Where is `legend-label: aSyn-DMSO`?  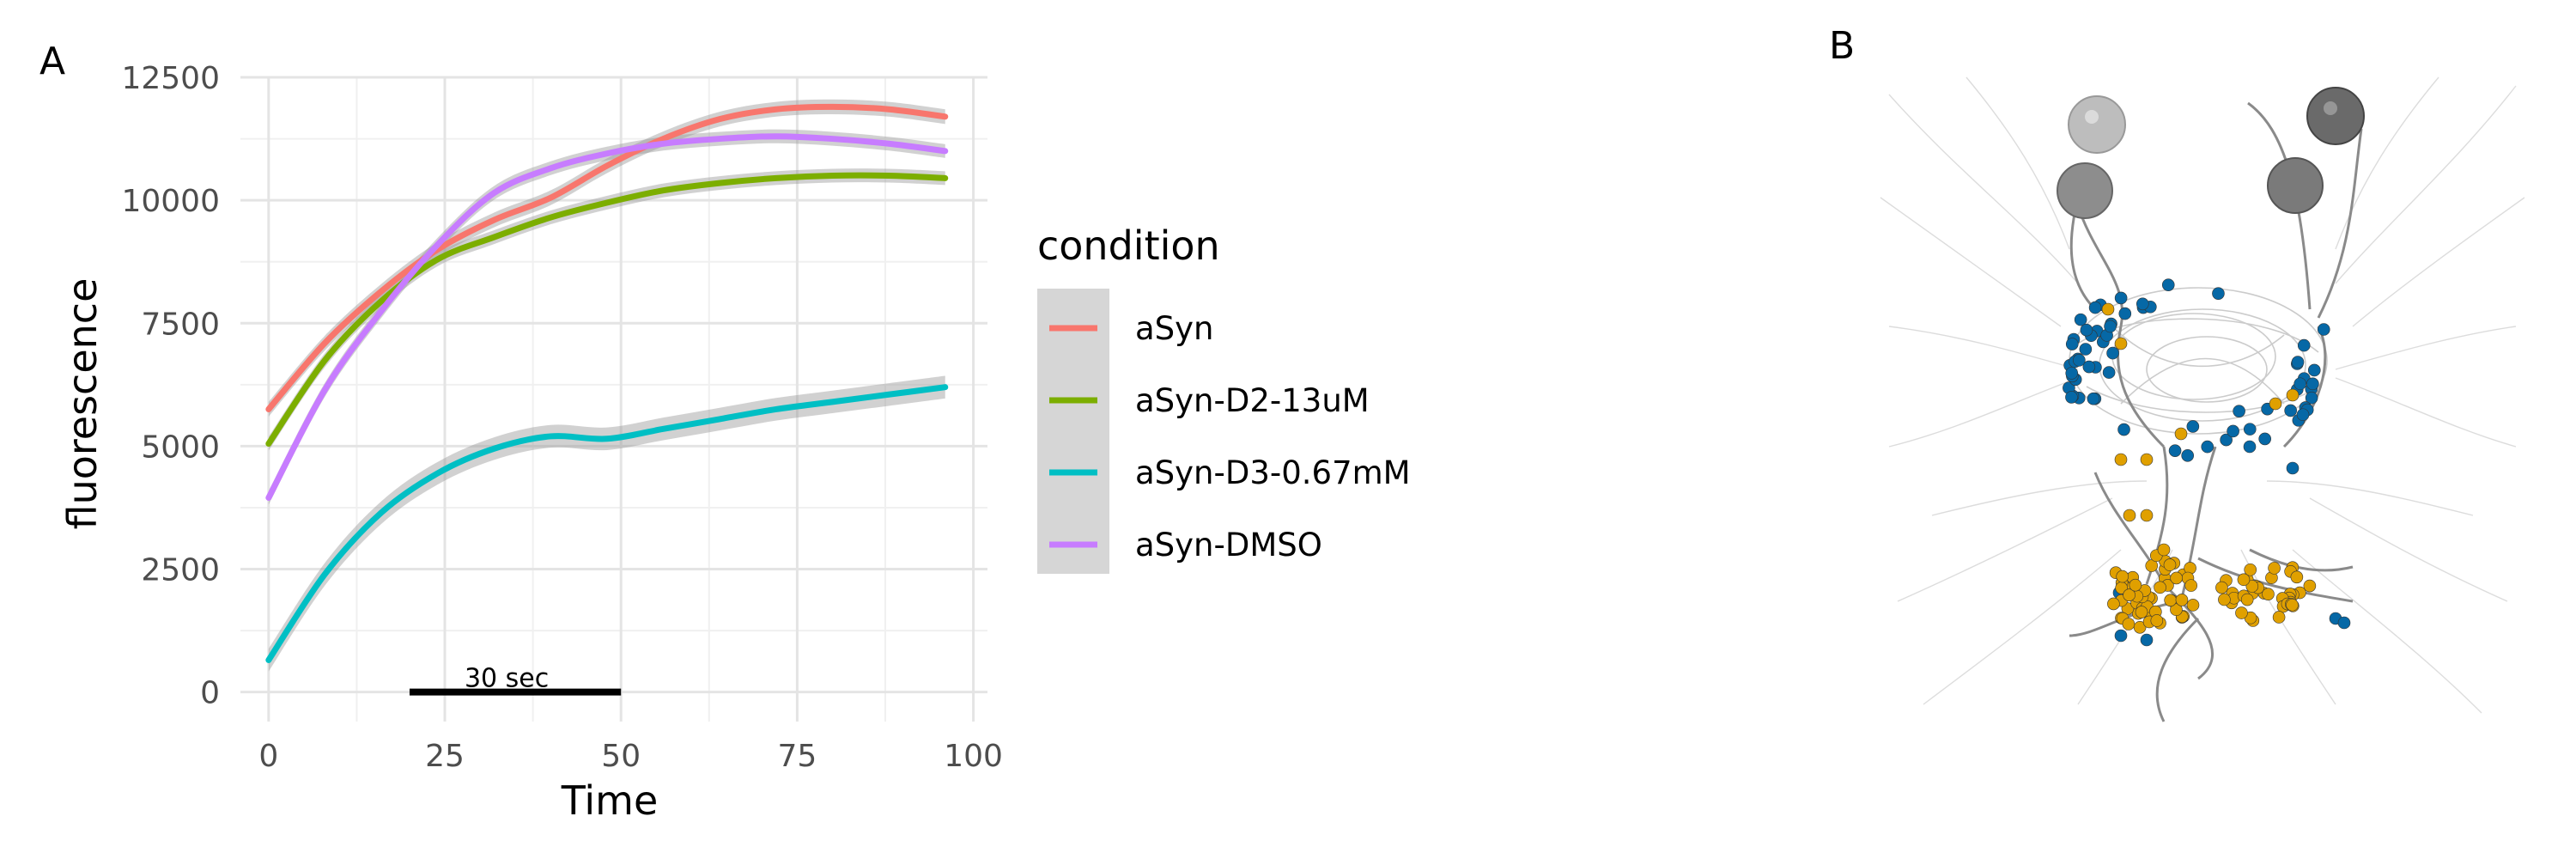 legend-label: aSyn-DMSO is located at coordinates (1228, 545).